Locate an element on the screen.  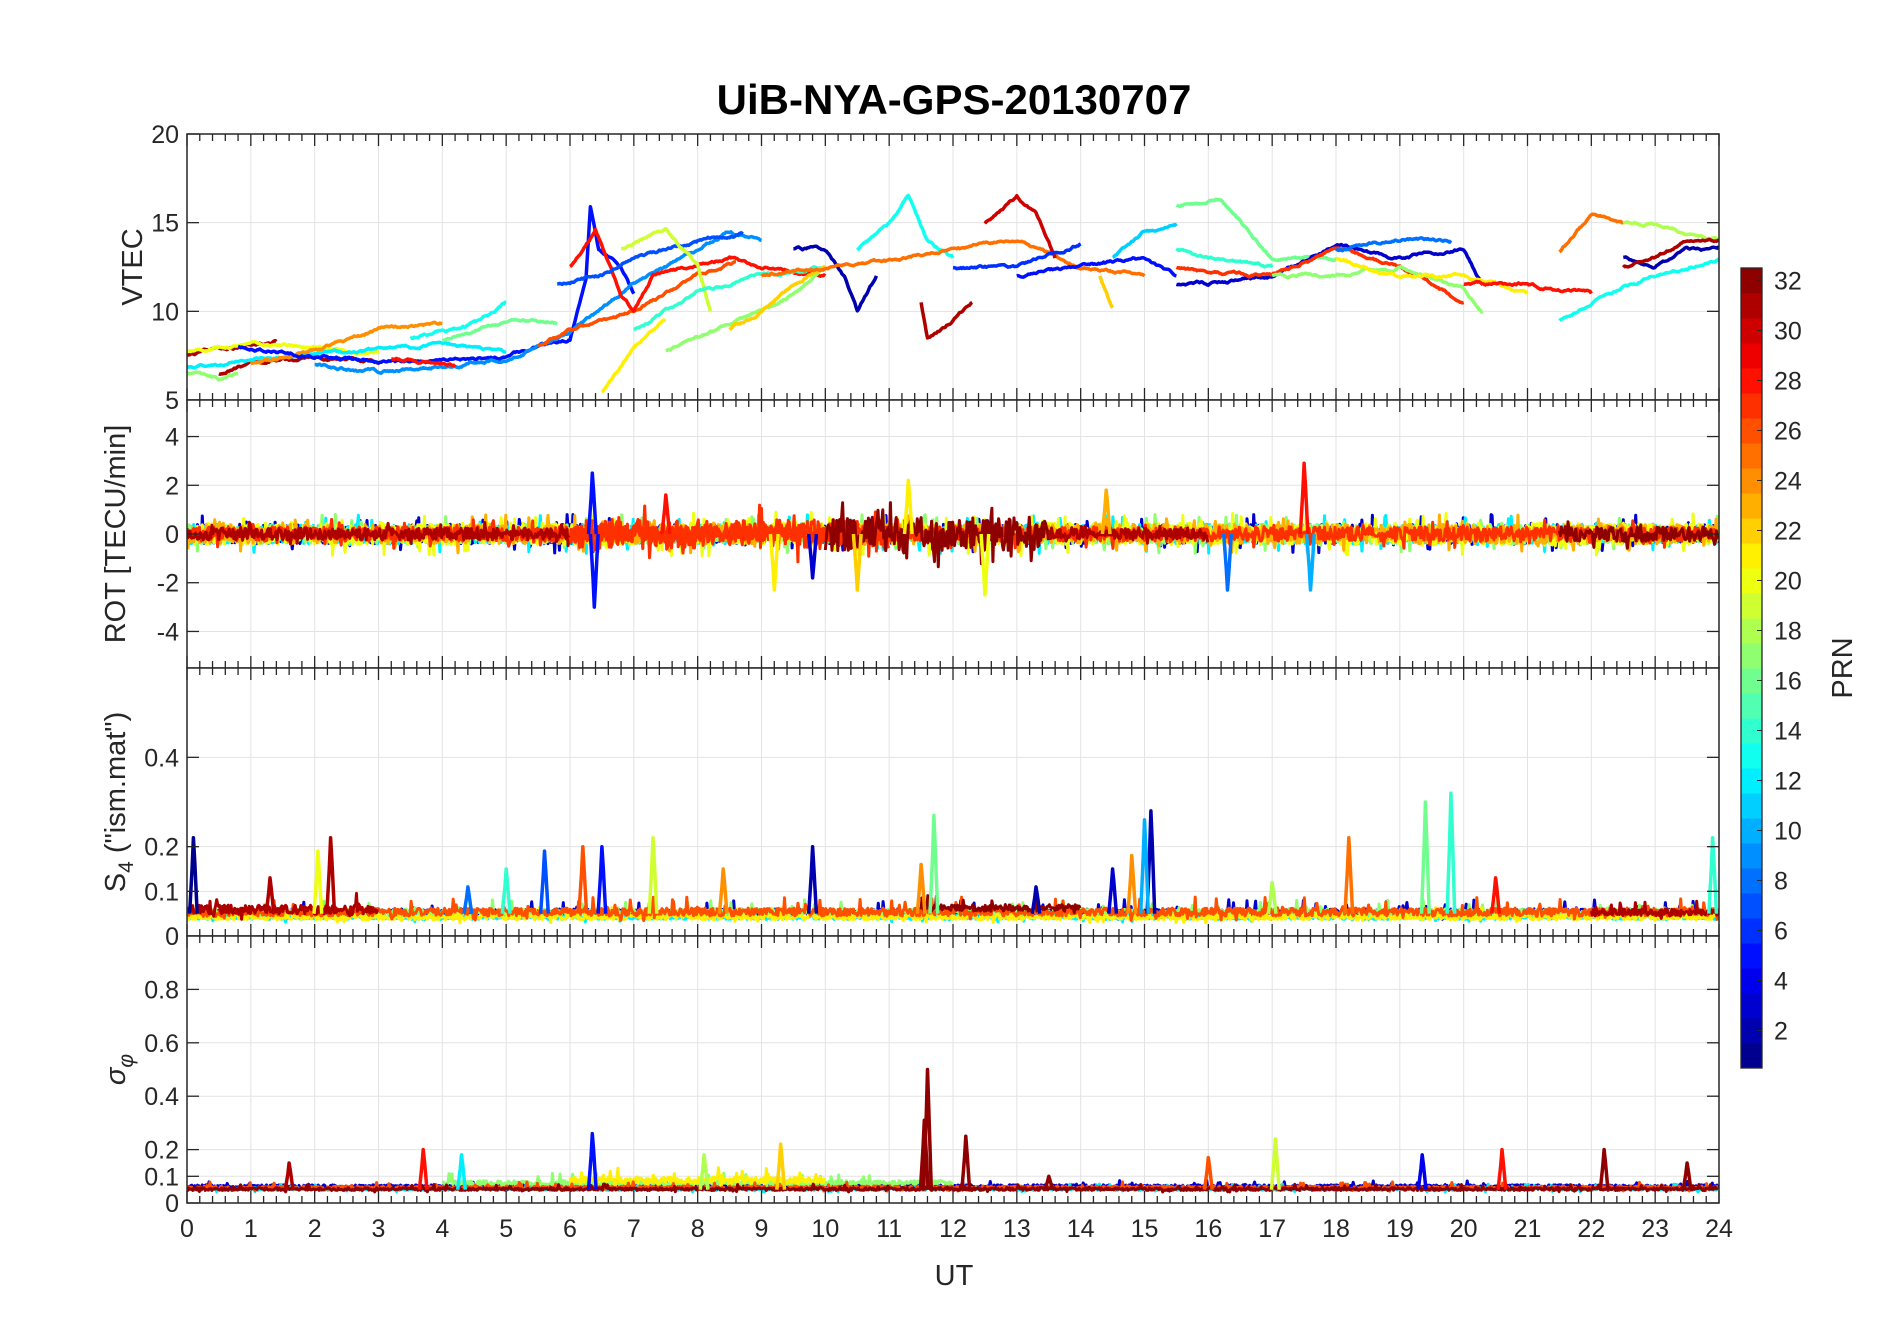
x-tick-label: 2 is located at coordinates (315, 1229).